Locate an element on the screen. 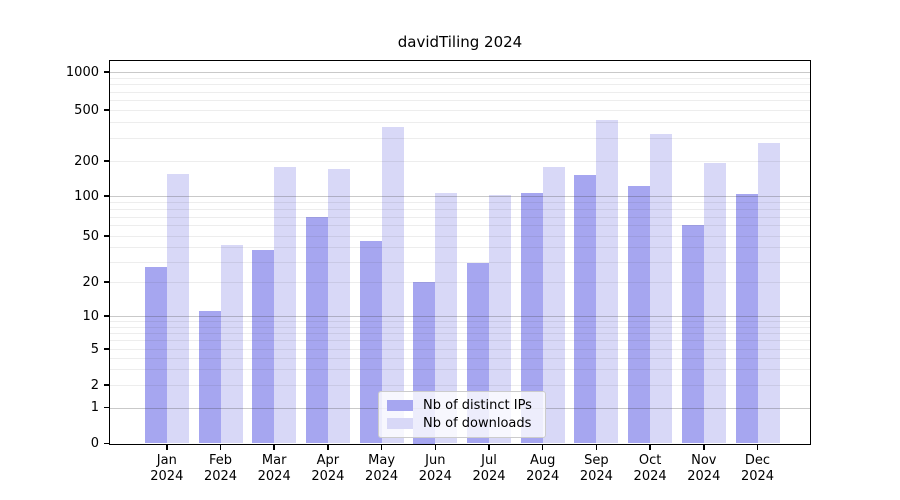 This screenshot has height=500, width=900. x-axis-tick-label: Jul 2024 is located at coordinates (489, 469).